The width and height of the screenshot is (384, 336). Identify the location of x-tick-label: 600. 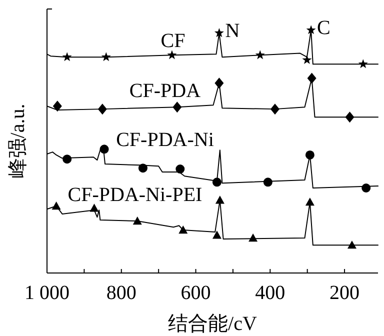
(195, 293).